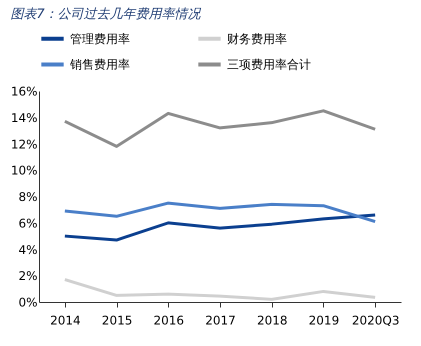 This screenshot has width=421, height=346. What do you see at coordinates (272, 321) in the screenshot?
I see `x-tick-label: 2018` at bounding box center [272, 321].